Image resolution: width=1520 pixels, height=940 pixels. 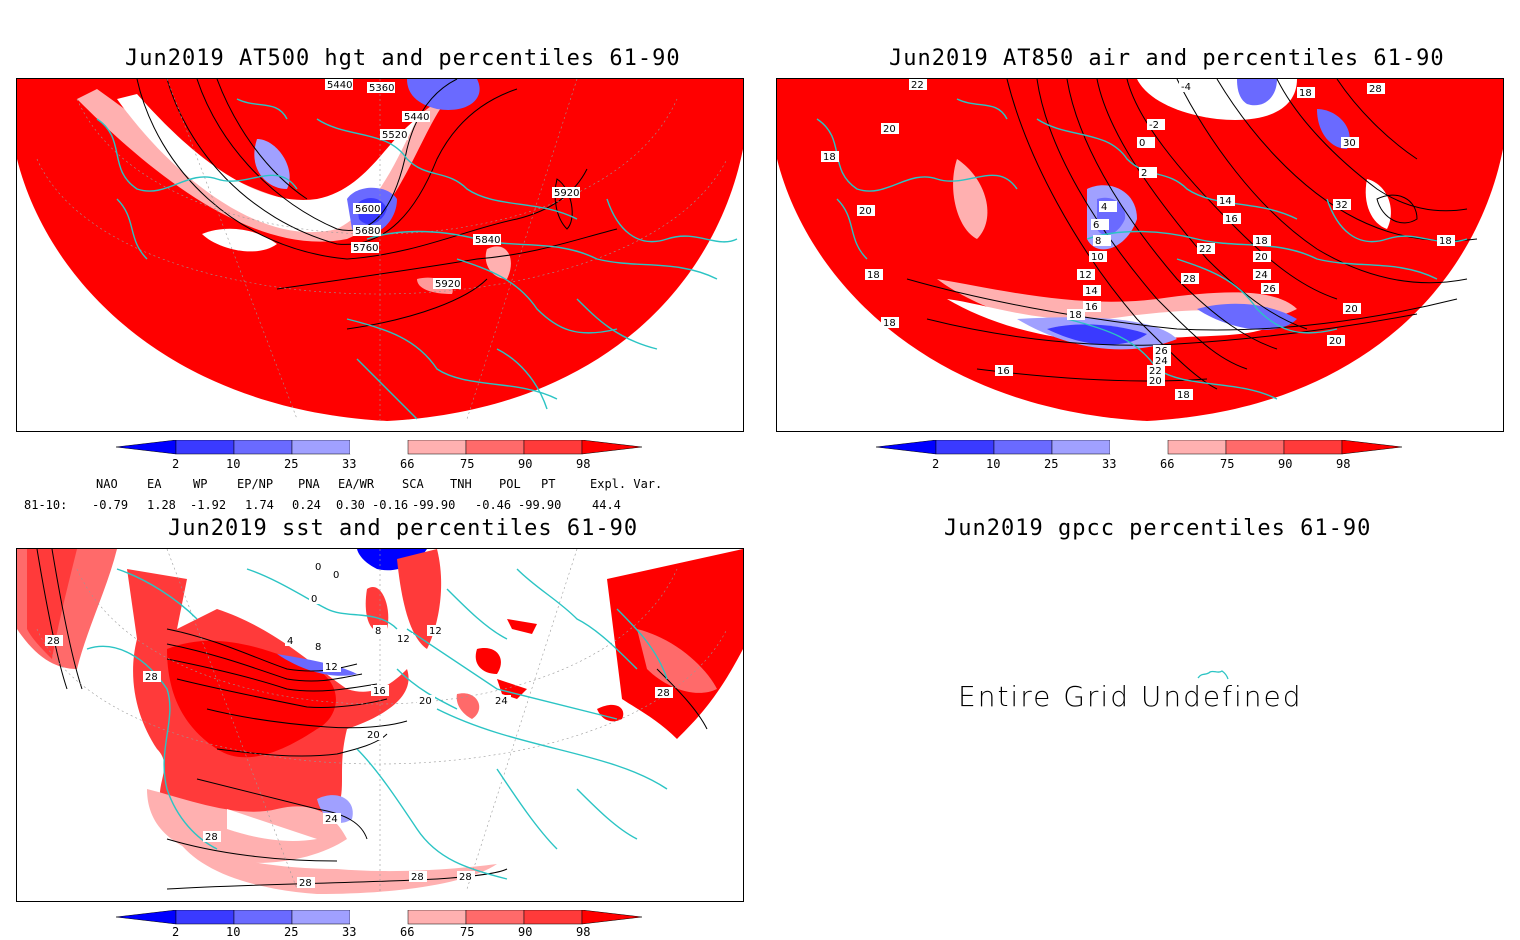 What do you see at coordinates (606, 505) in the screenshot?
I see `index-value: 44.4` at bounding box center [606, 505].